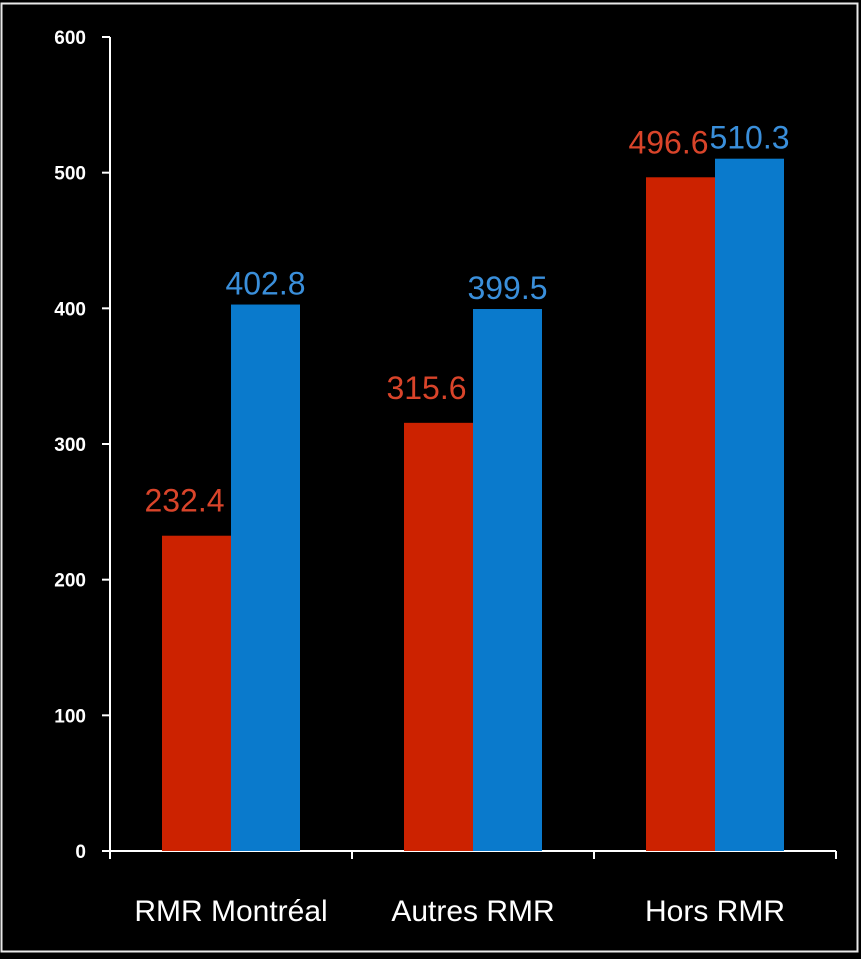 This screenshot has width=861, height=959. I want to click on y-tick-label: 0, so click(80, 852).